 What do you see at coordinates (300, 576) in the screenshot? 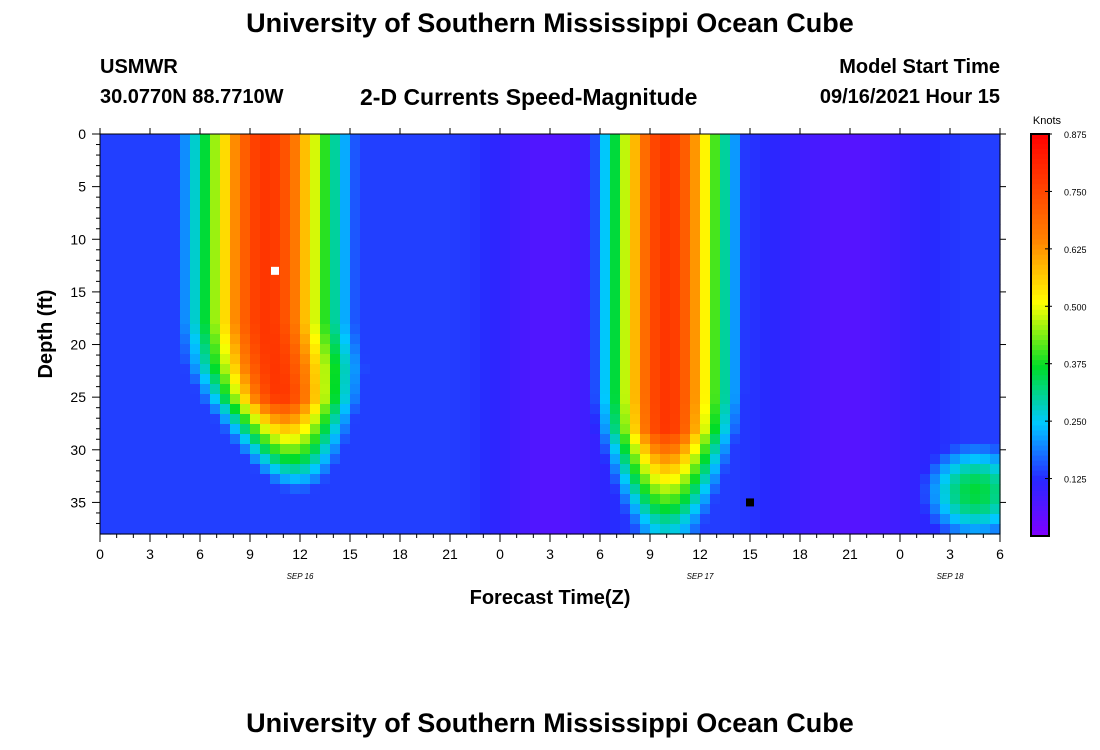
I see `date-label: SEP 16` at bounding box center [300, 576].